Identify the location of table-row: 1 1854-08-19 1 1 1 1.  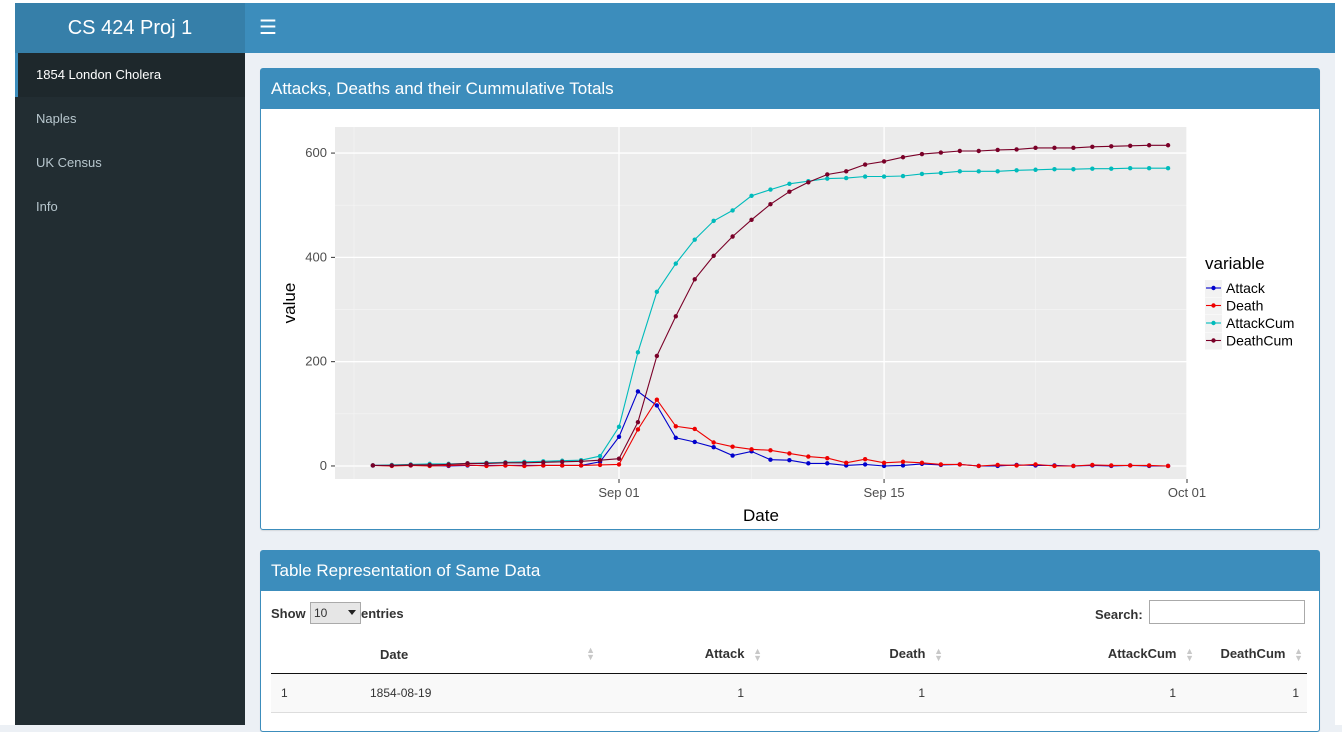
(789, 693).